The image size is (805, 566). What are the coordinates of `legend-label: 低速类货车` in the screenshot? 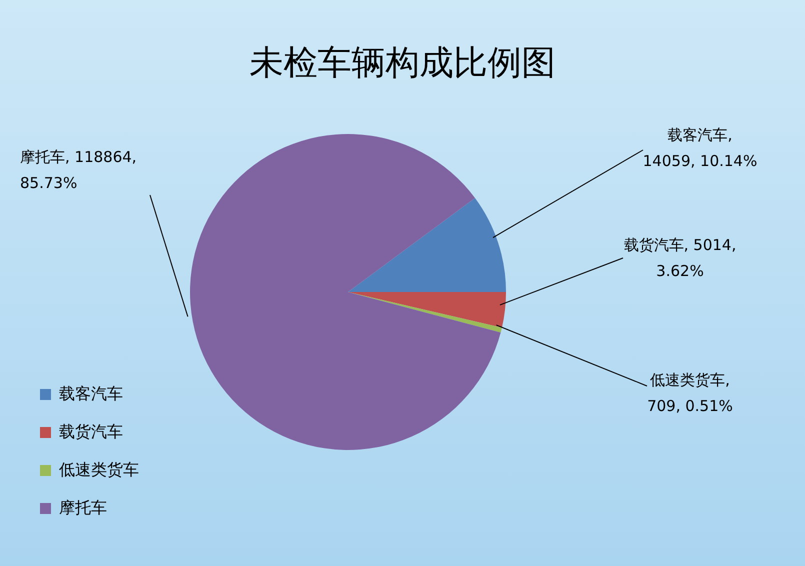 It's located at (99, 470).